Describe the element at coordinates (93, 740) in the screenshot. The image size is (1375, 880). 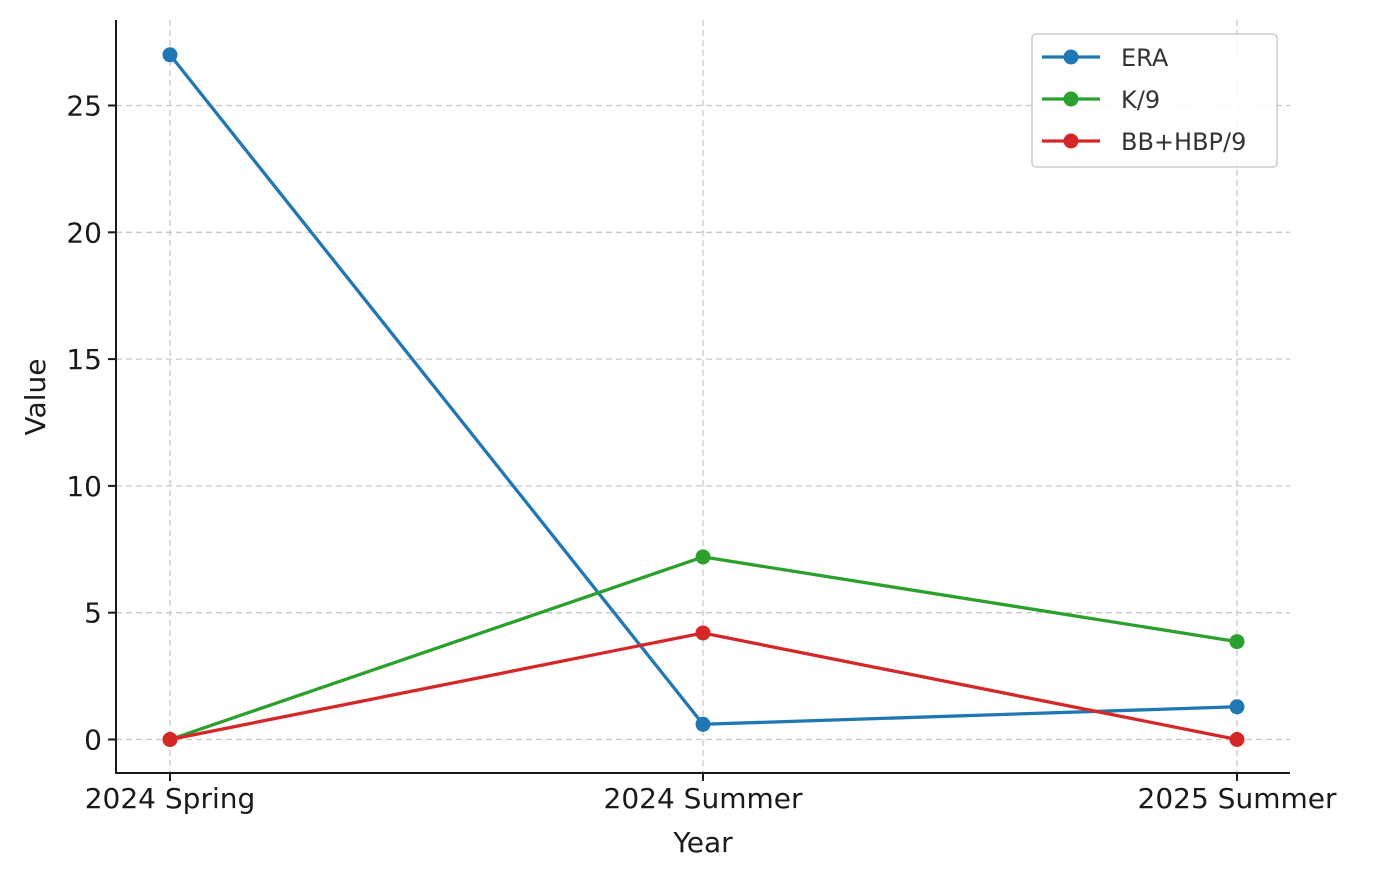
I see `y-tick-label: 0` at that location.